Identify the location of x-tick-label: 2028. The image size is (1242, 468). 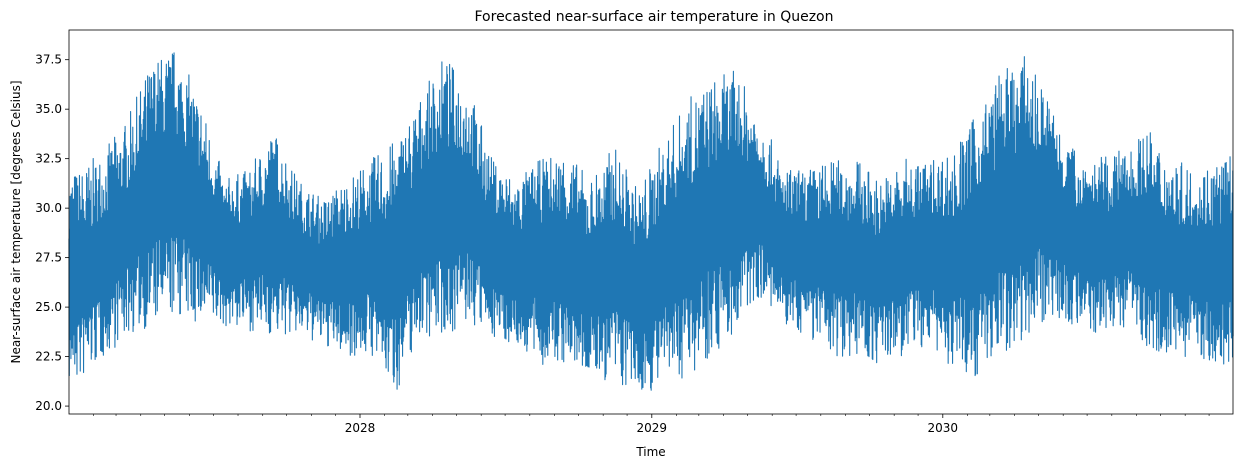
(360, 428).